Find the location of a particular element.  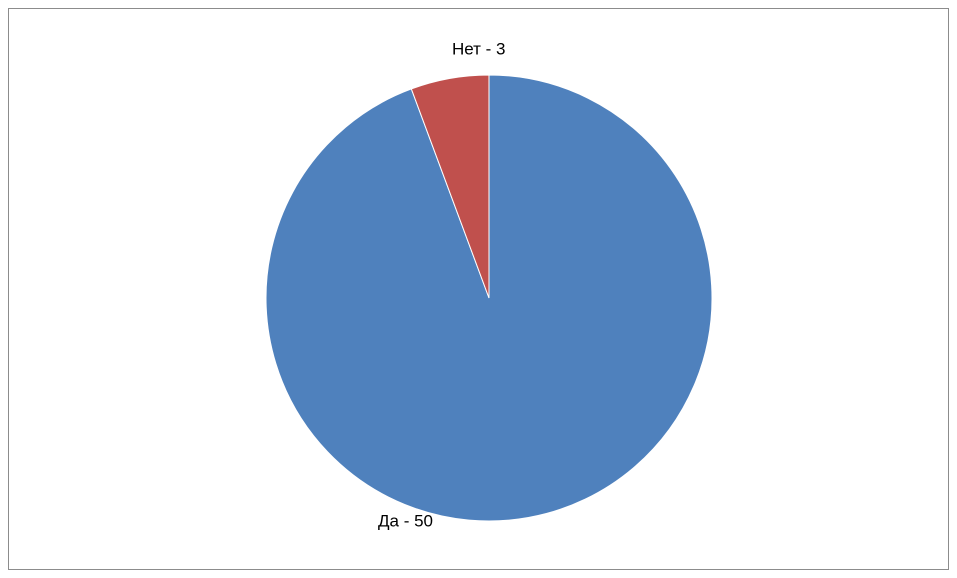

pie-slice is located at coordinates (450, 186).